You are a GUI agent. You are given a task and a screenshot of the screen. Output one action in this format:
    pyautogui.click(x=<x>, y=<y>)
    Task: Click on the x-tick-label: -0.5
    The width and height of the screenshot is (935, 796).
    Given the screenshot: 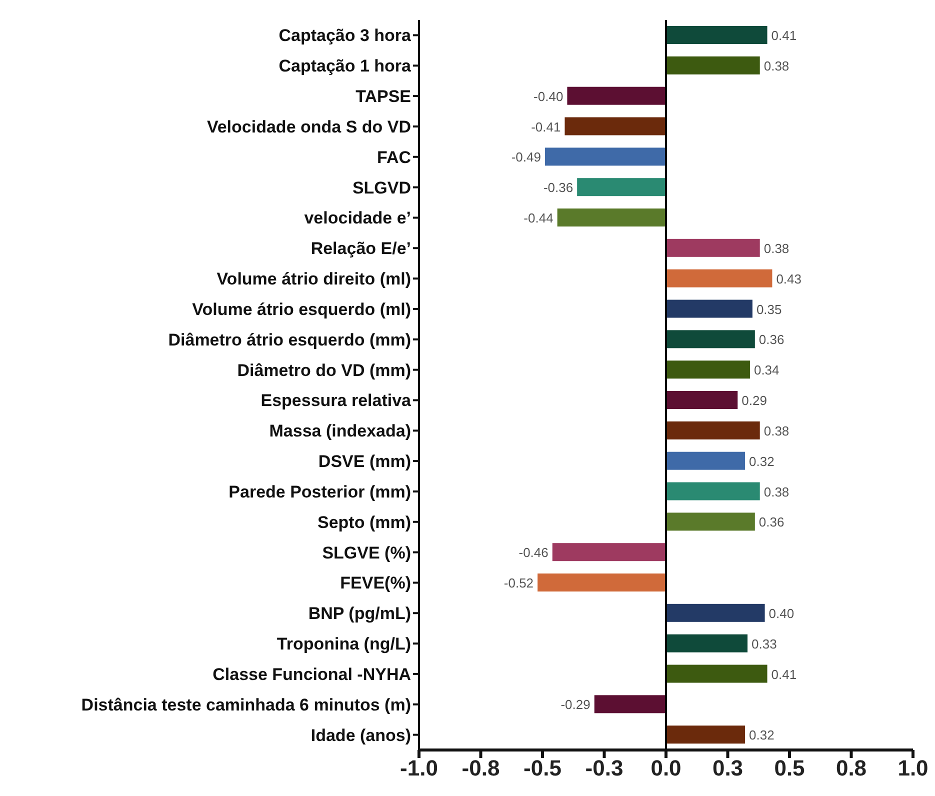 What is the action you would take?
    pyautogui.click(x=543, y=768)
    